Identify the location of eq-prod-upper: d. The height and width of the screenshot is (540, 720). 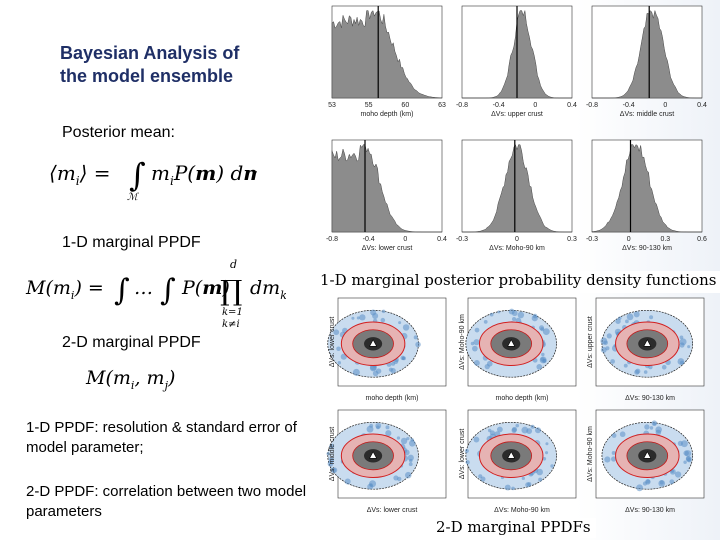
(233, 264).